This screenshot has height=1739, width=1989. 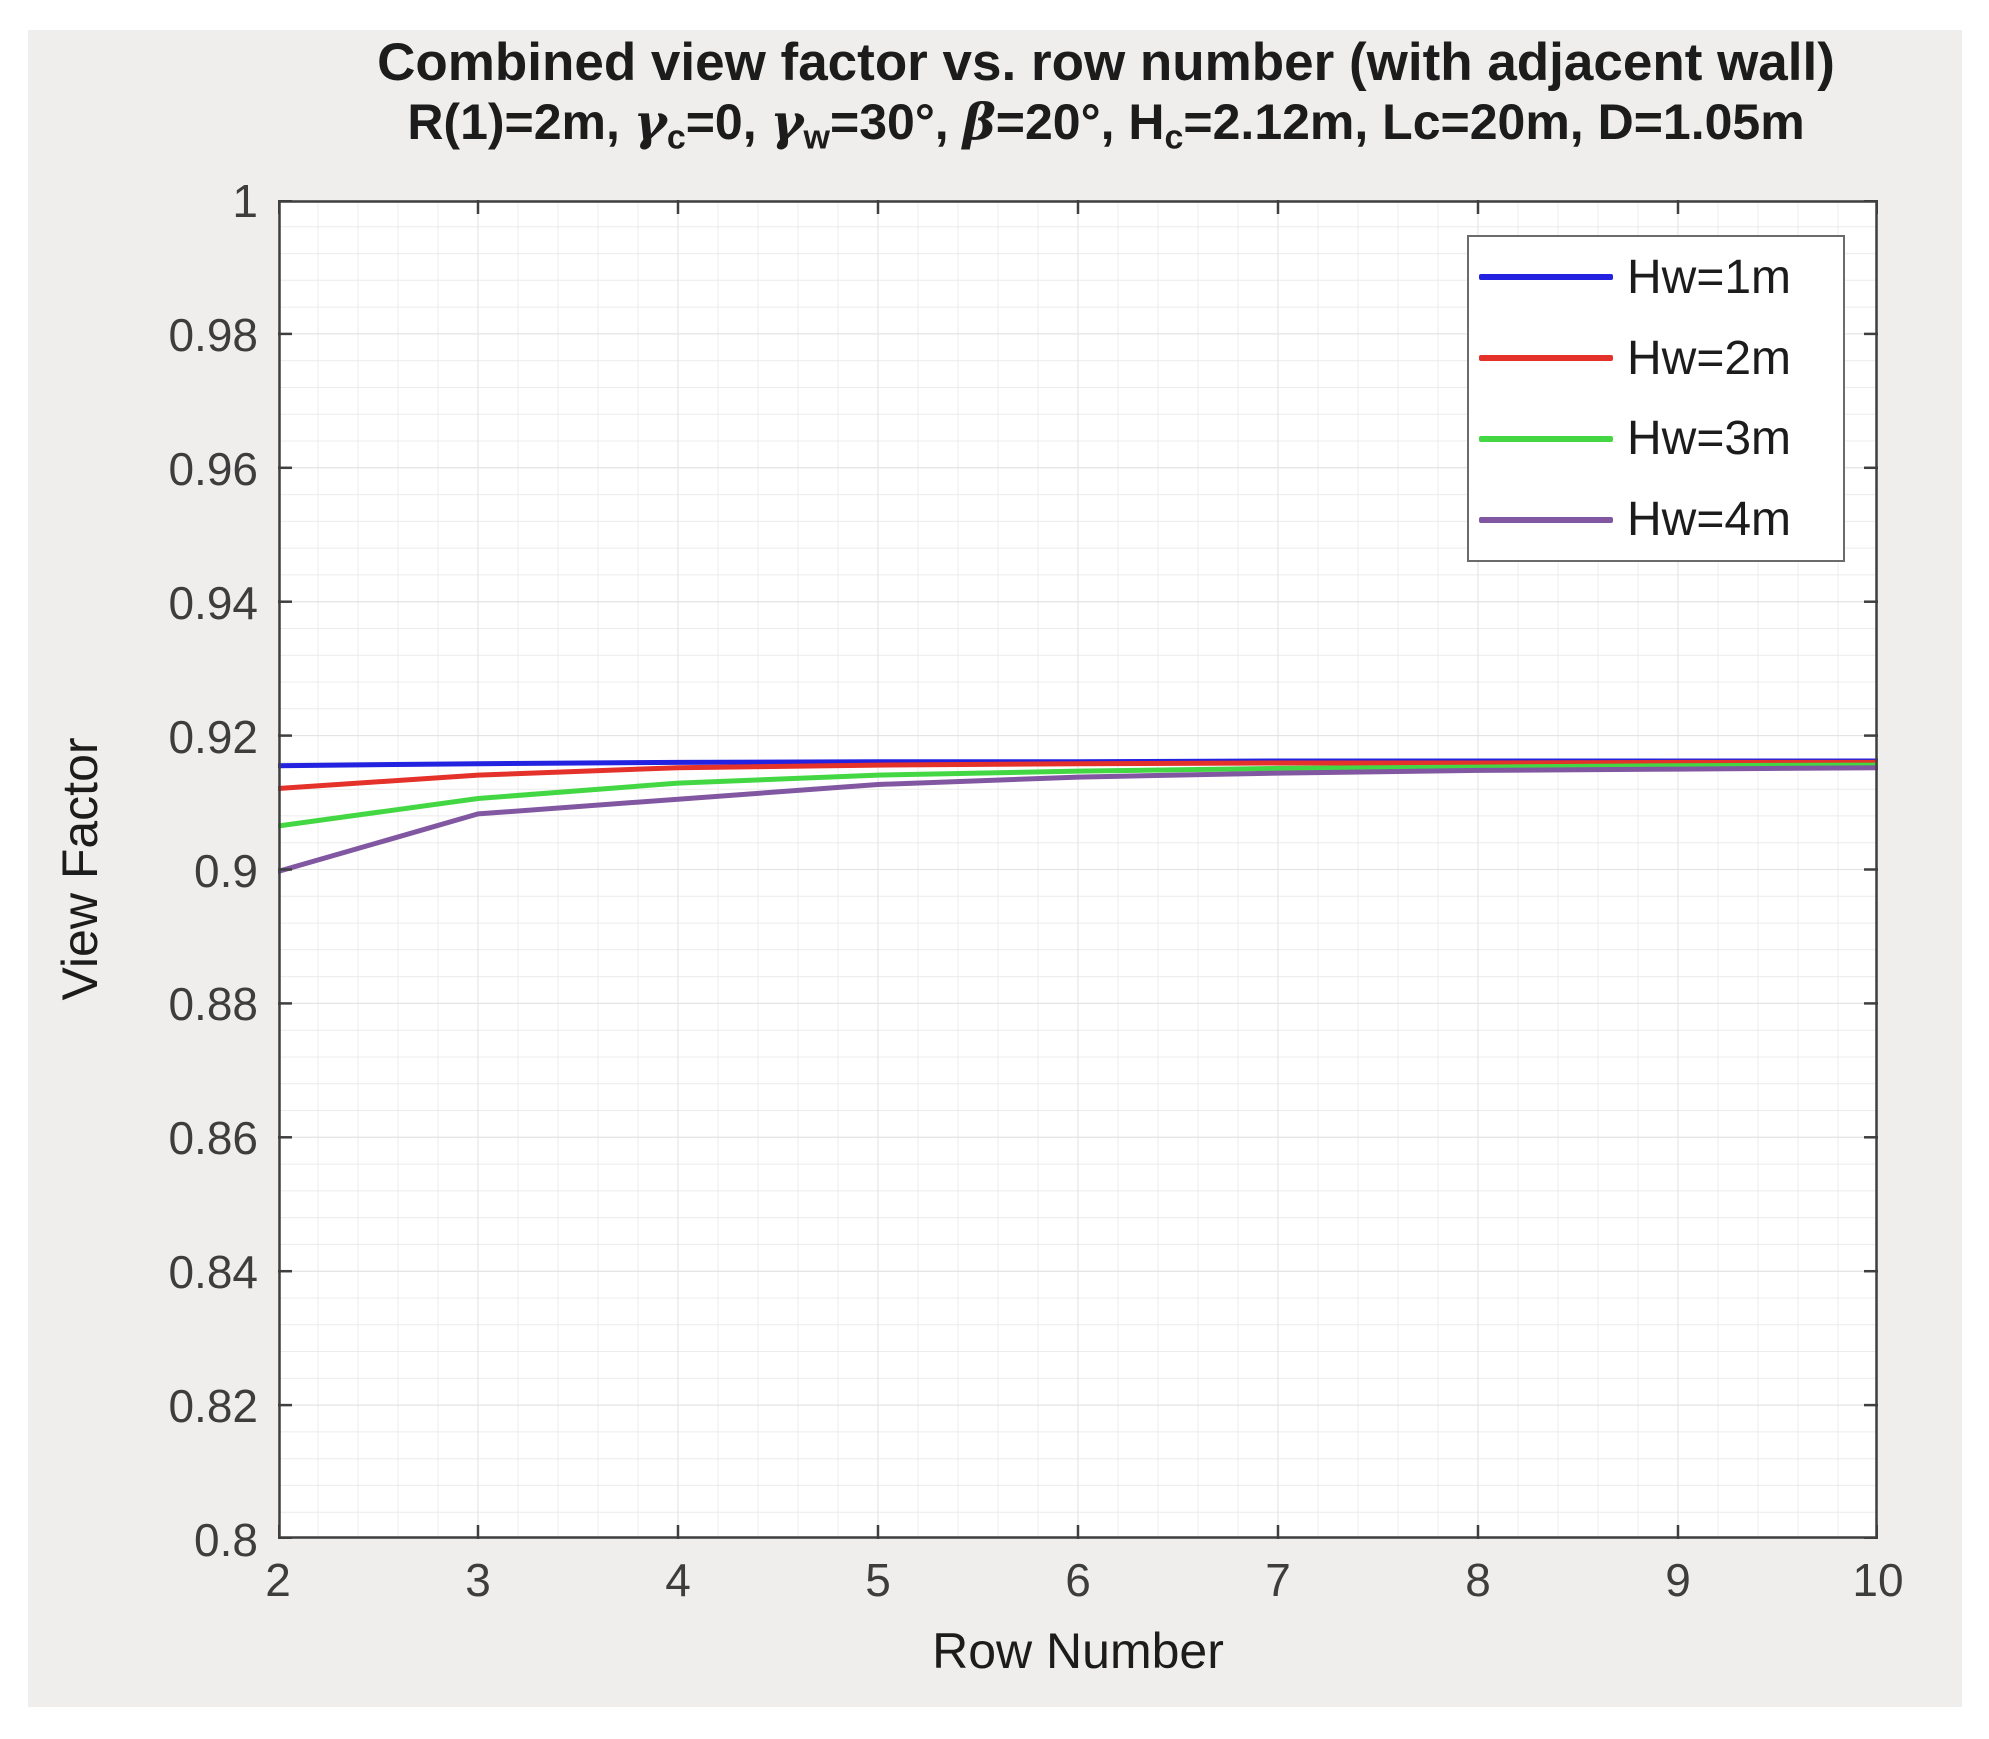 I want to click on legend-entry: Hw=4m, so click(x=1656, y=519).